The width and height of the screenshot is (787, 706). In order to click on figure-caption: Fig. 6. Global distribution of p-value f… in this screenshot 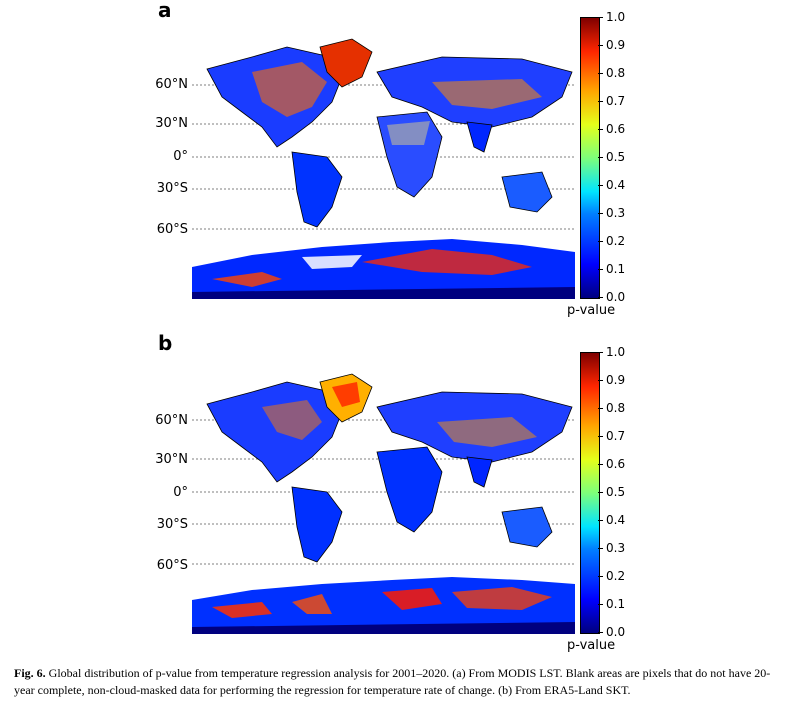, I will do `click(394, 682)`.